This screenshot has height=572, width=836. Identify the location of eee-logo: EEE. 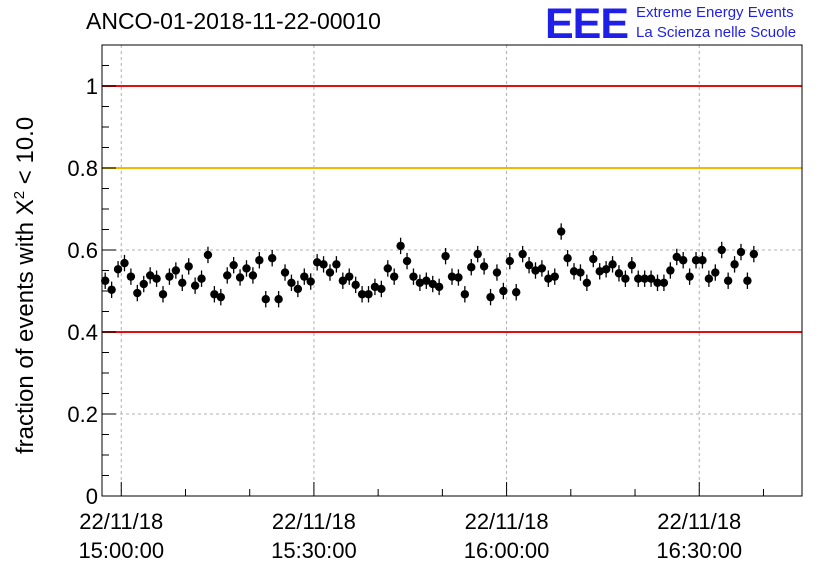
(587, 24).